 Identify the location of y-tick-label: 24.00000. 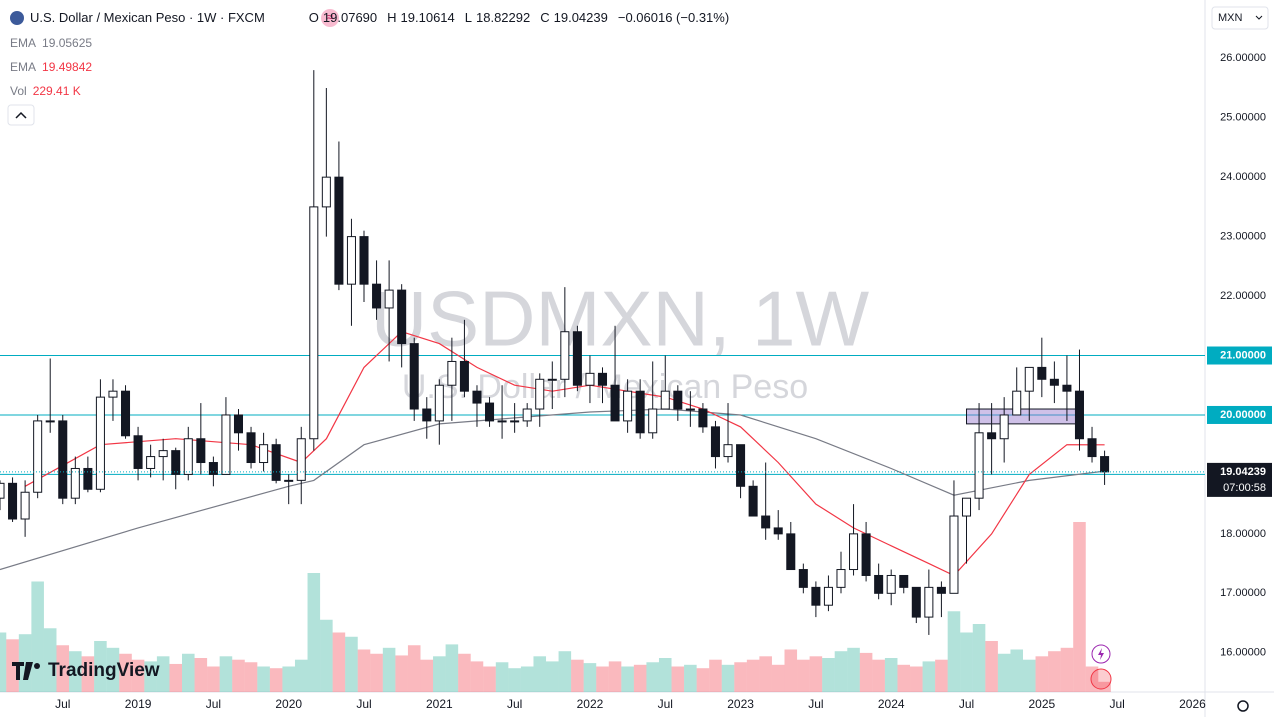
(1243, 177).